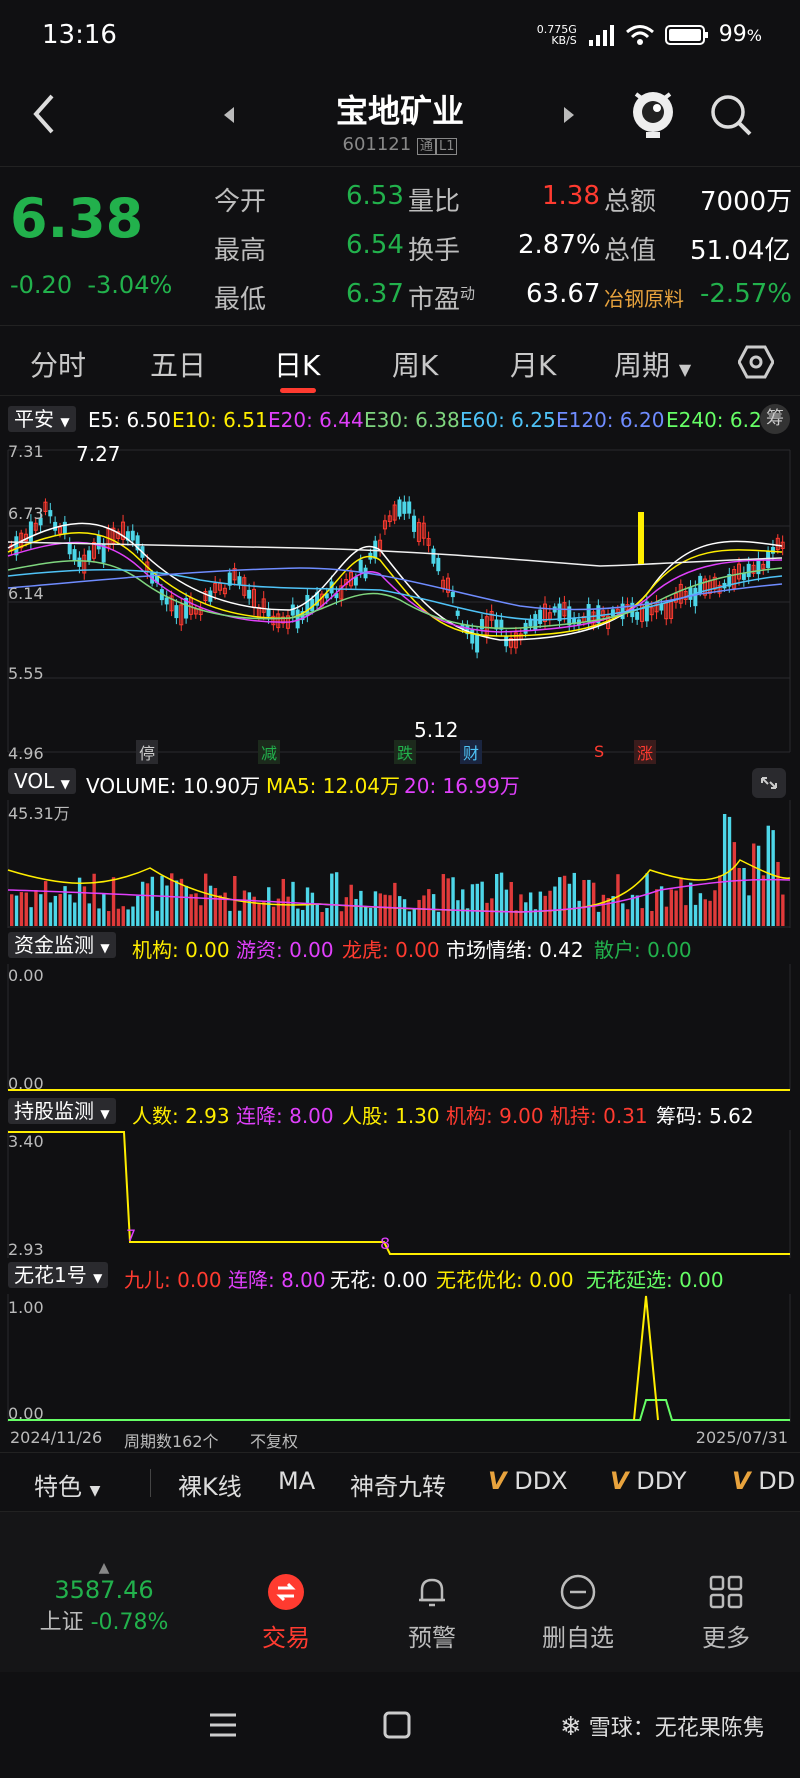 This screenshot has height=1778, width=800. What do you see at coordinates (405, 752) in the screenshot?
I see `event-tag-drop: 跌` at bounding box center [405, 752].